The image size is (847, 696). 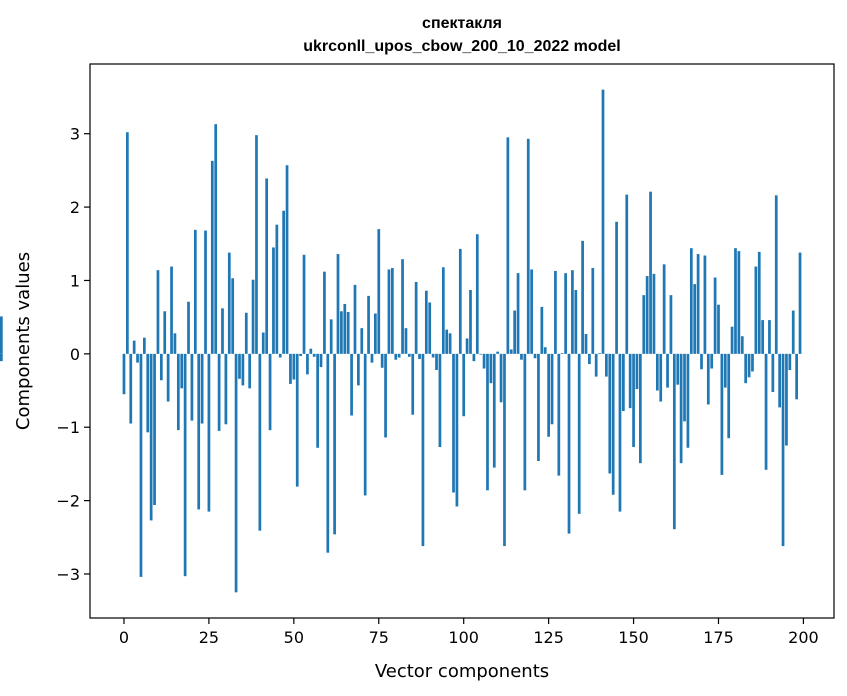 What do you see at coordinates (462, 671) in the screenshot?
I see `x-axis-label: Vector components` at bounding box center [462, 671].